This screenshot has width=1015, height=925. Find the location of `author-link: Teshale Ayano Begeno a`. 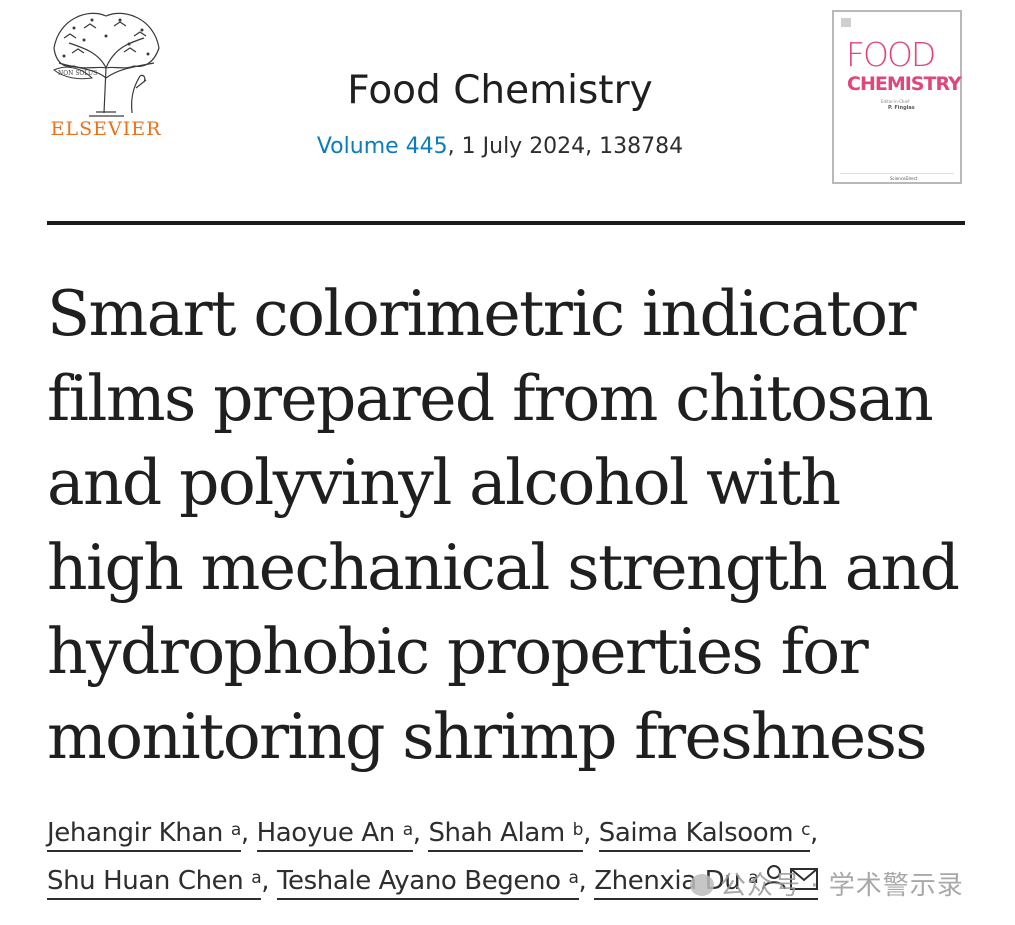

author-link: Teshale Ayano Begeno a is located at coordinates (427, 883).